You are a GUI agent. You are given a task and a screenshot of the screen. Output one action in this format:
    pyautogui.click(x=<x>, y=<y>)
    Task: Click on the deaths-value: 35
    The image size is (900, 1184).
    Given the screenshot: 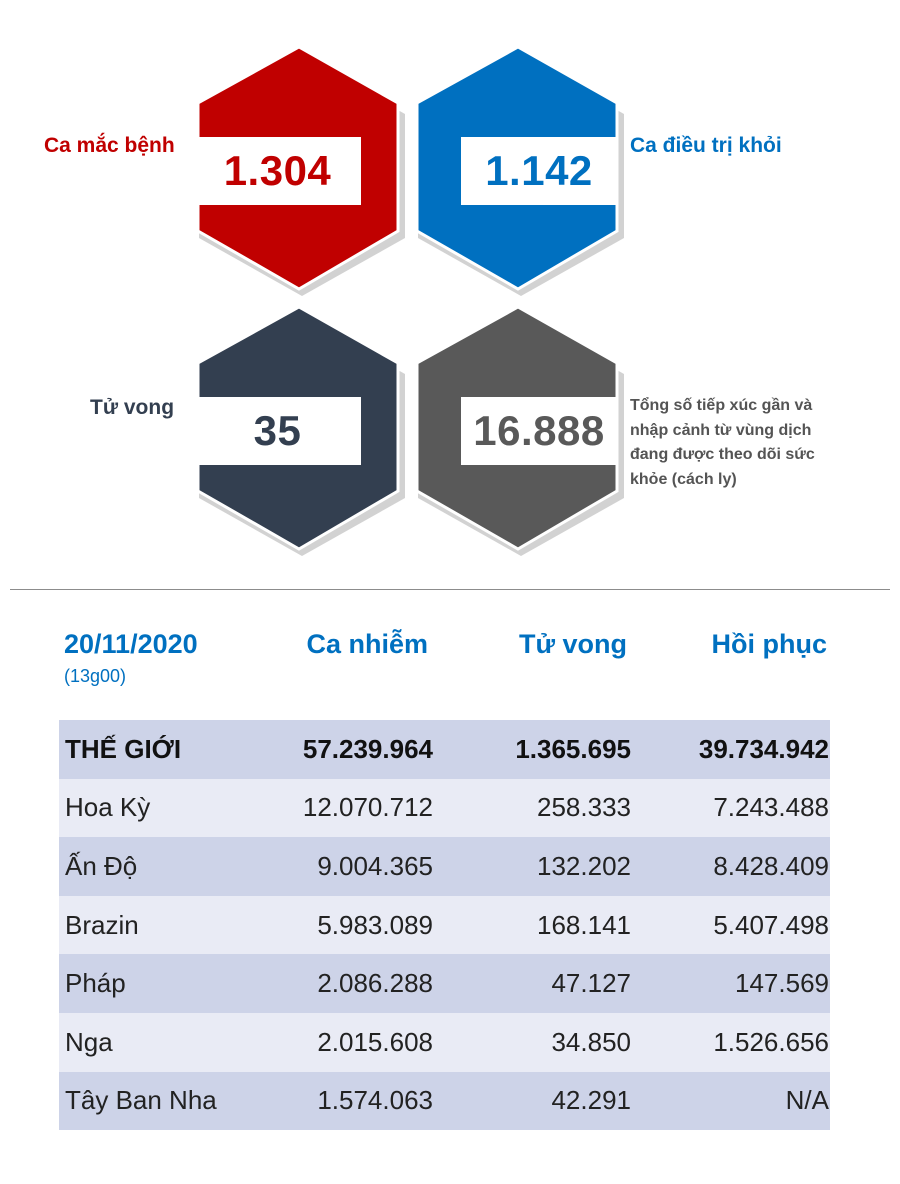 What is the action you would take?
    pyautogui.click(x=277, y=431)
    